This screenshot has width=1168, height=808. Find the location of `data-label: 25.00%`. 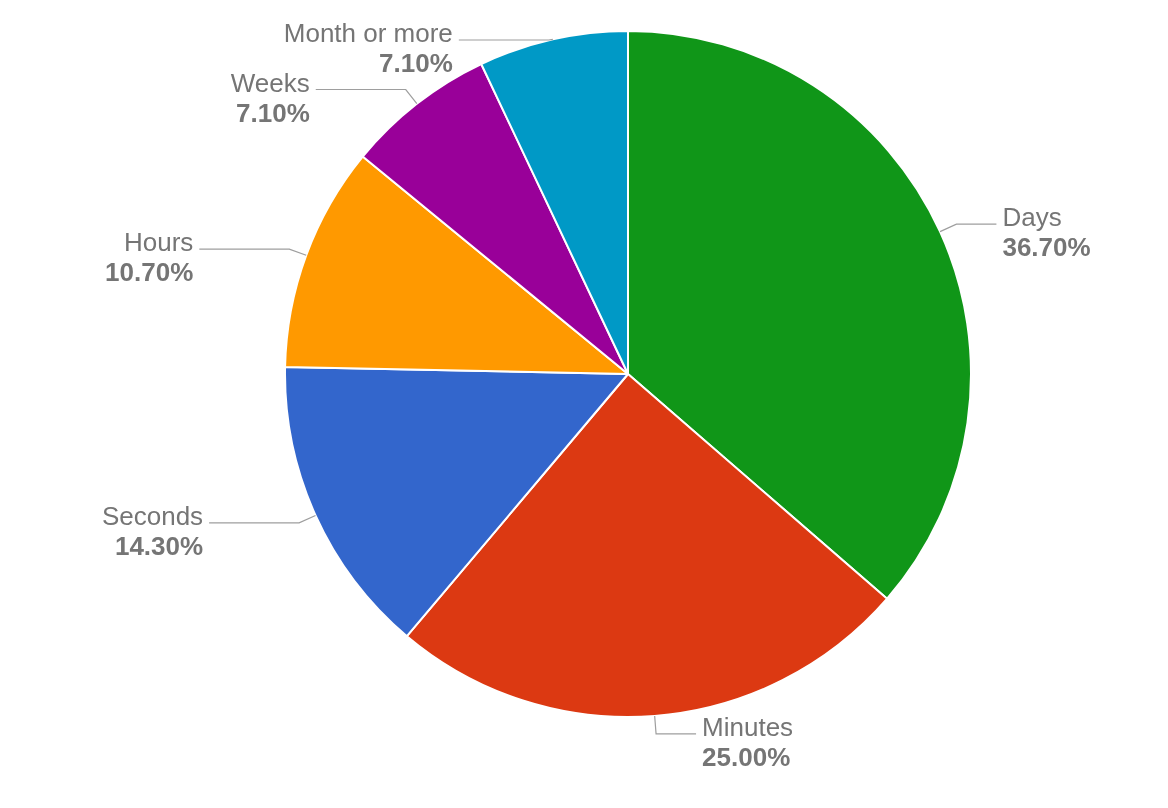

data-label: 25.00% is located at coordinates (746, 757).